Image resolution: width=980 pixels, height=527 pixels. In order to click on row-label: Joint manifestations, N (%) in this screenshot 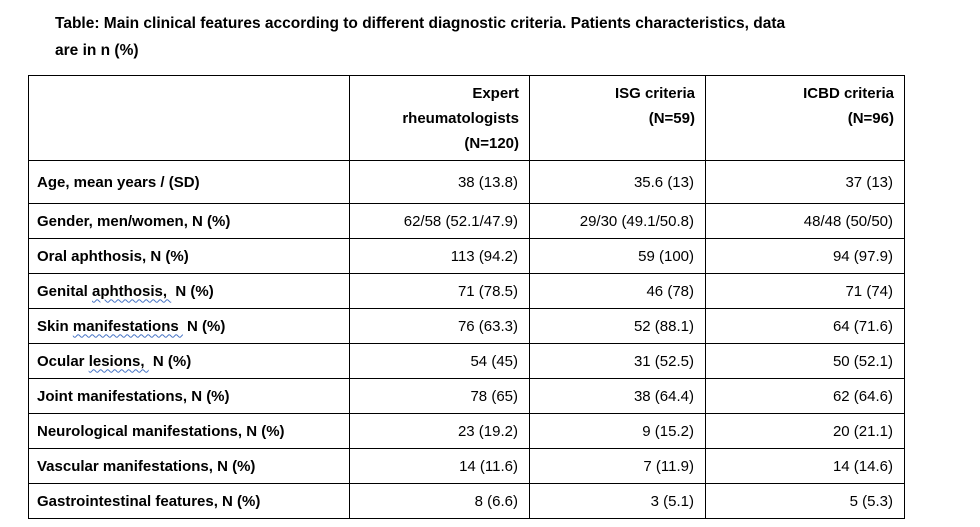, I will do `click(189, 396)`.